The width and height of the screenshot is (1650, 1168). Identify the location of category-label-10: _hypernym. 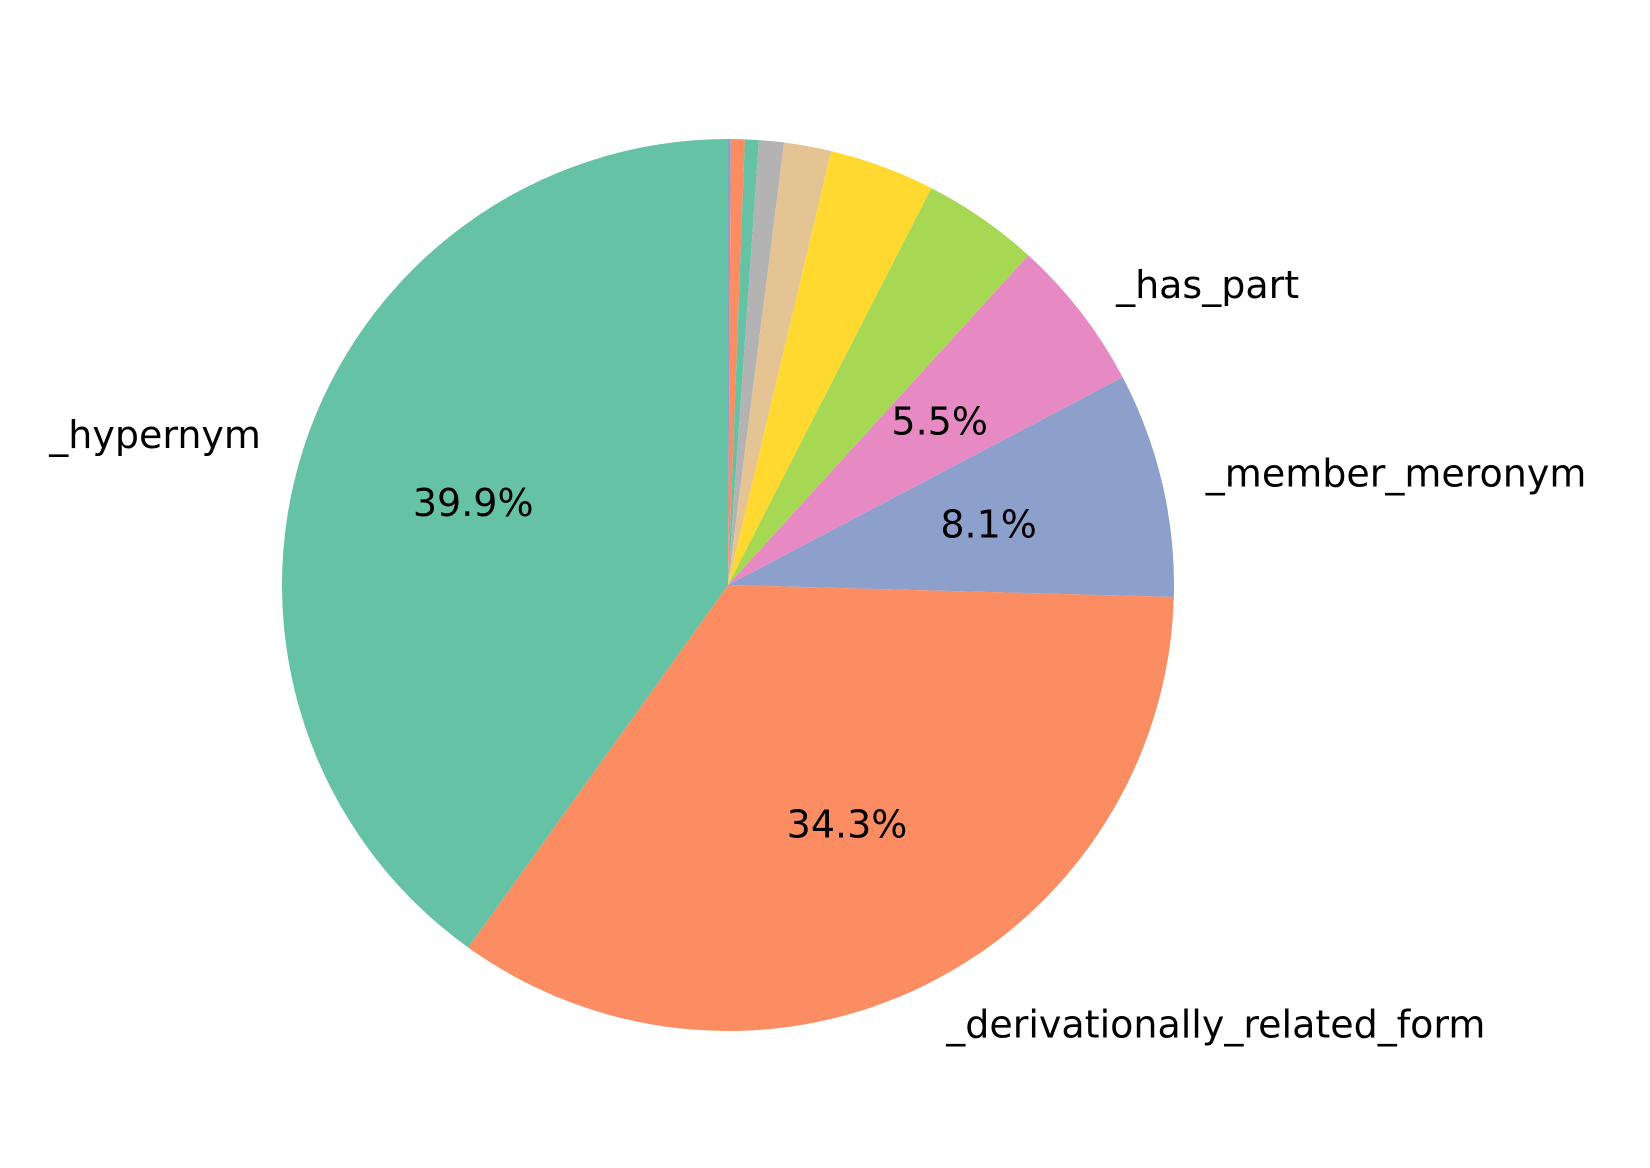
(154, 435).